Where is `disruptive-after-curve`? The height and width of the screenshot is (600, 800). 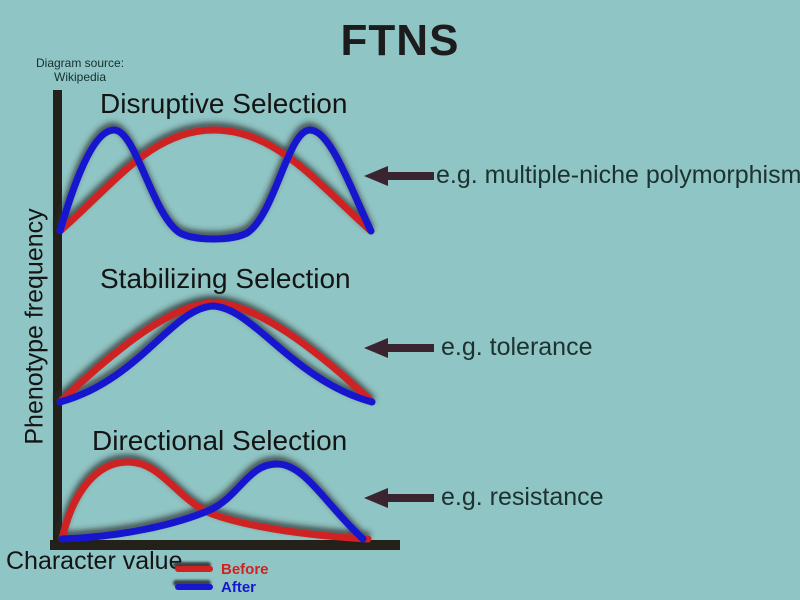 disruptive-after-curve is located at coordinates (215, 184).